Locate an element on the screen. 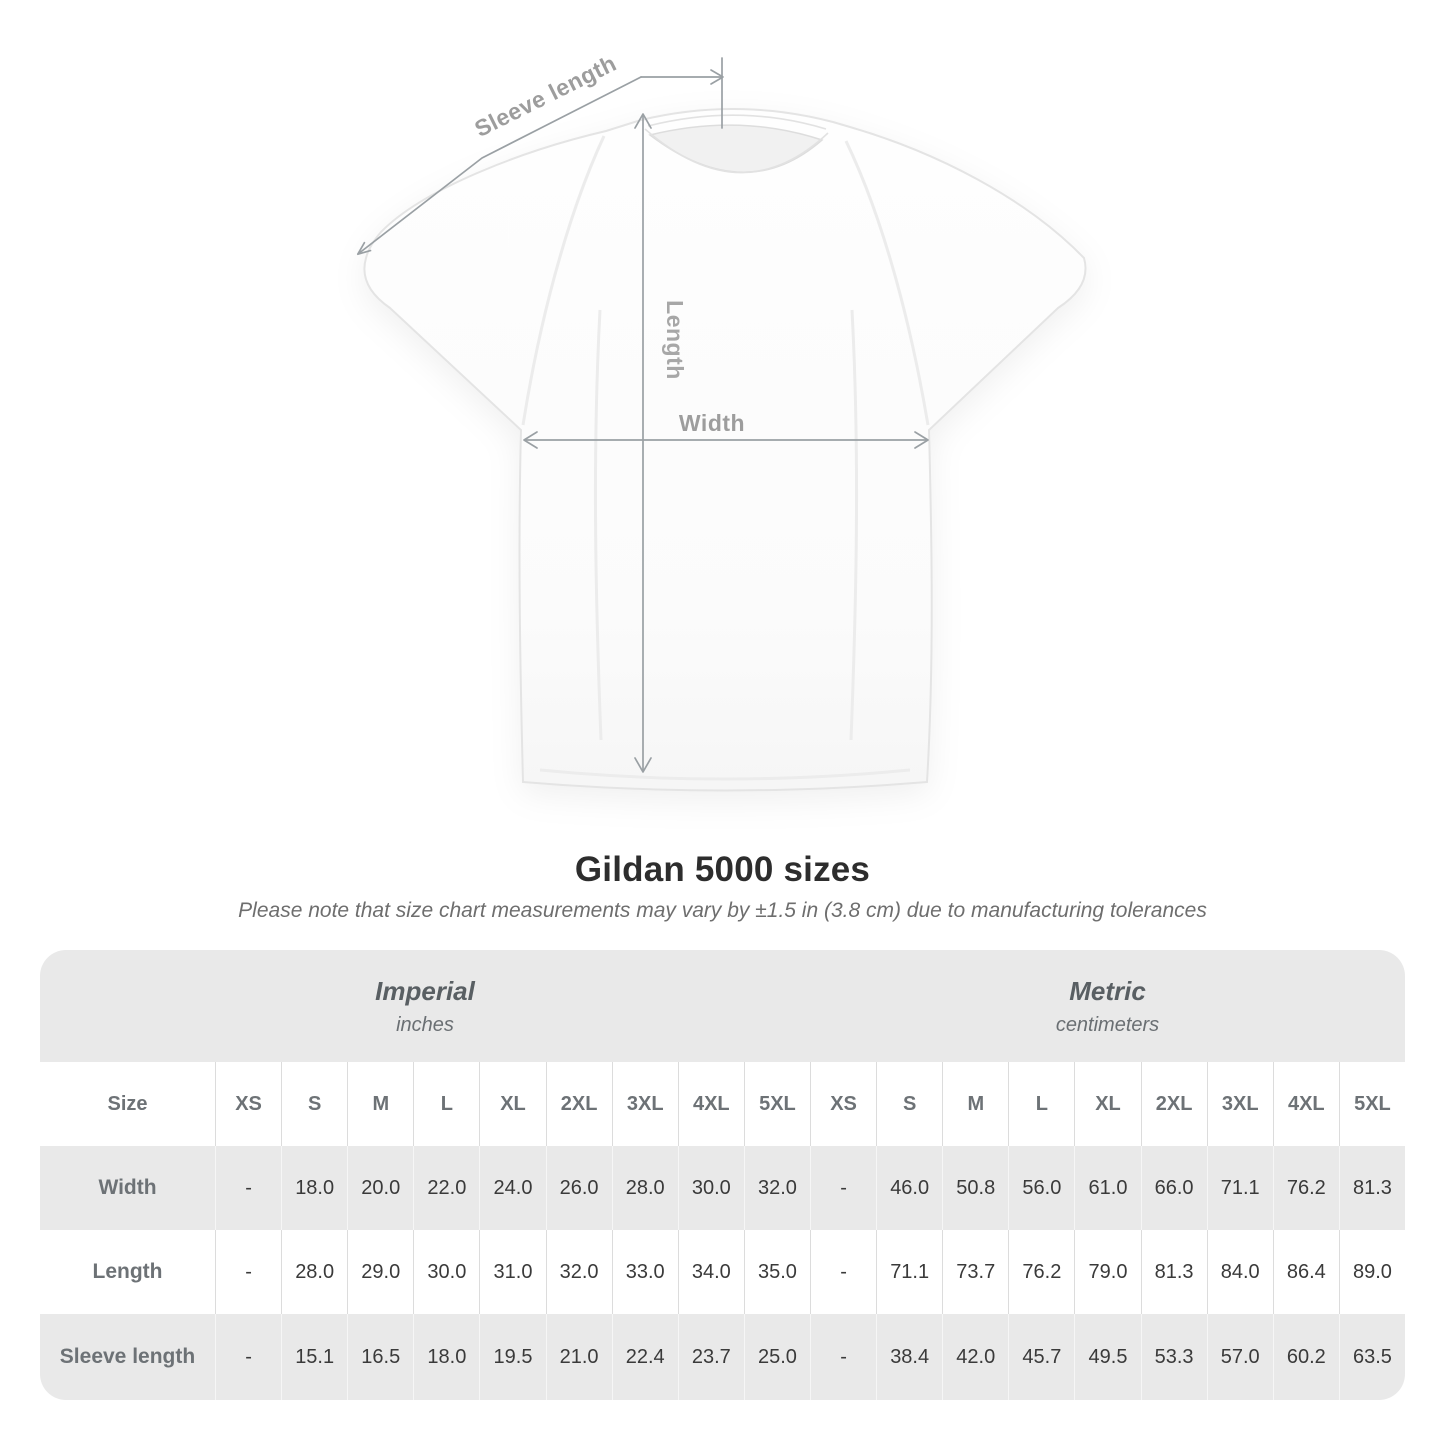 This screenshot has height=1445, width=1445. value-cell: 86.4 is located at coordinates (1305, 1272).